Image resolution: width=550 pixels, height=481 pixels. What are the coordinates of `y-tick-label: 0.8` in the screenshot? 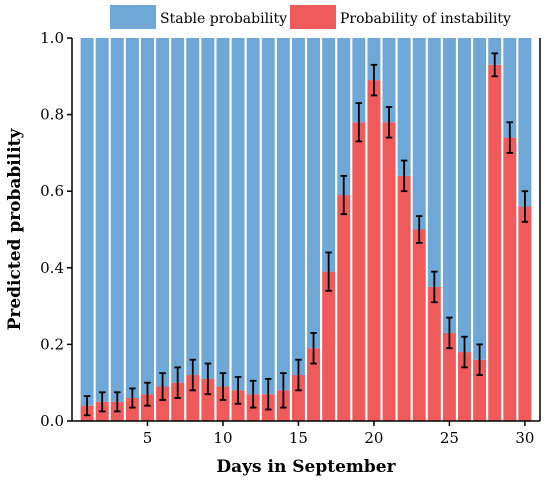 It's located at (52, 115).